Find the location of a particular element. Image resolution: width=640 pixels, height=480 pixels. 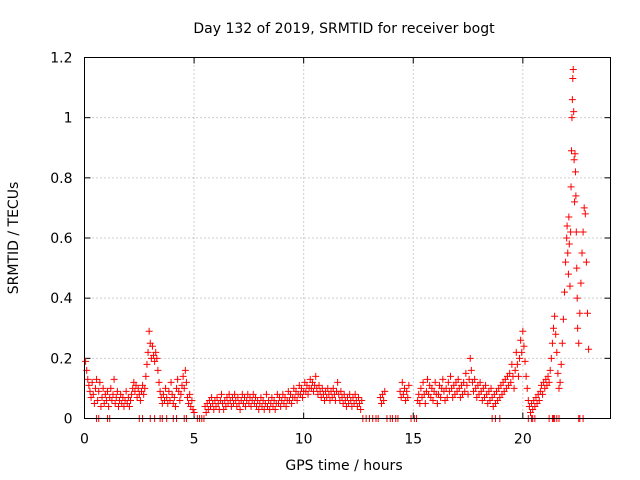

x-tick-label: 0 is located at coordinates (84, 440).